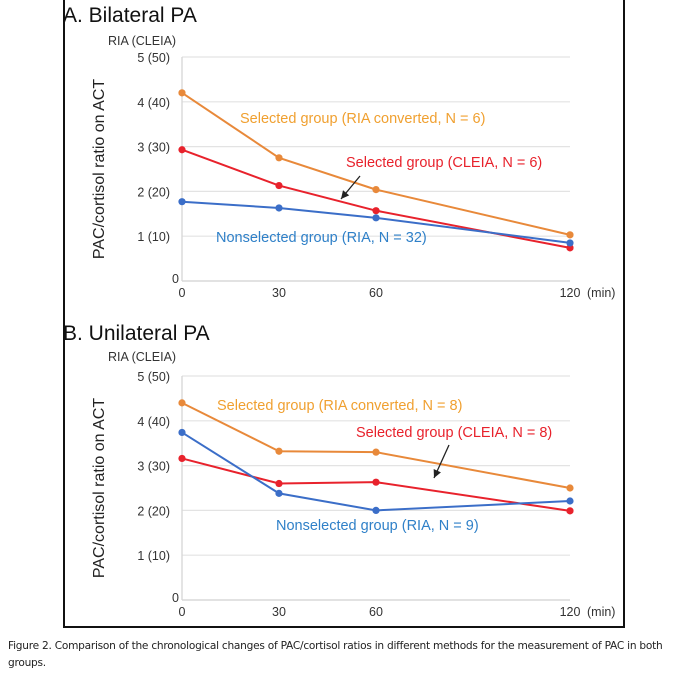 Image resolution: width=681 pixels, height=675 pixels. Describe the element at coordinates (454, 433) in the screenshot. I see `series-annotation-red: Selected group (CLEIA, N = 8)` at that location.